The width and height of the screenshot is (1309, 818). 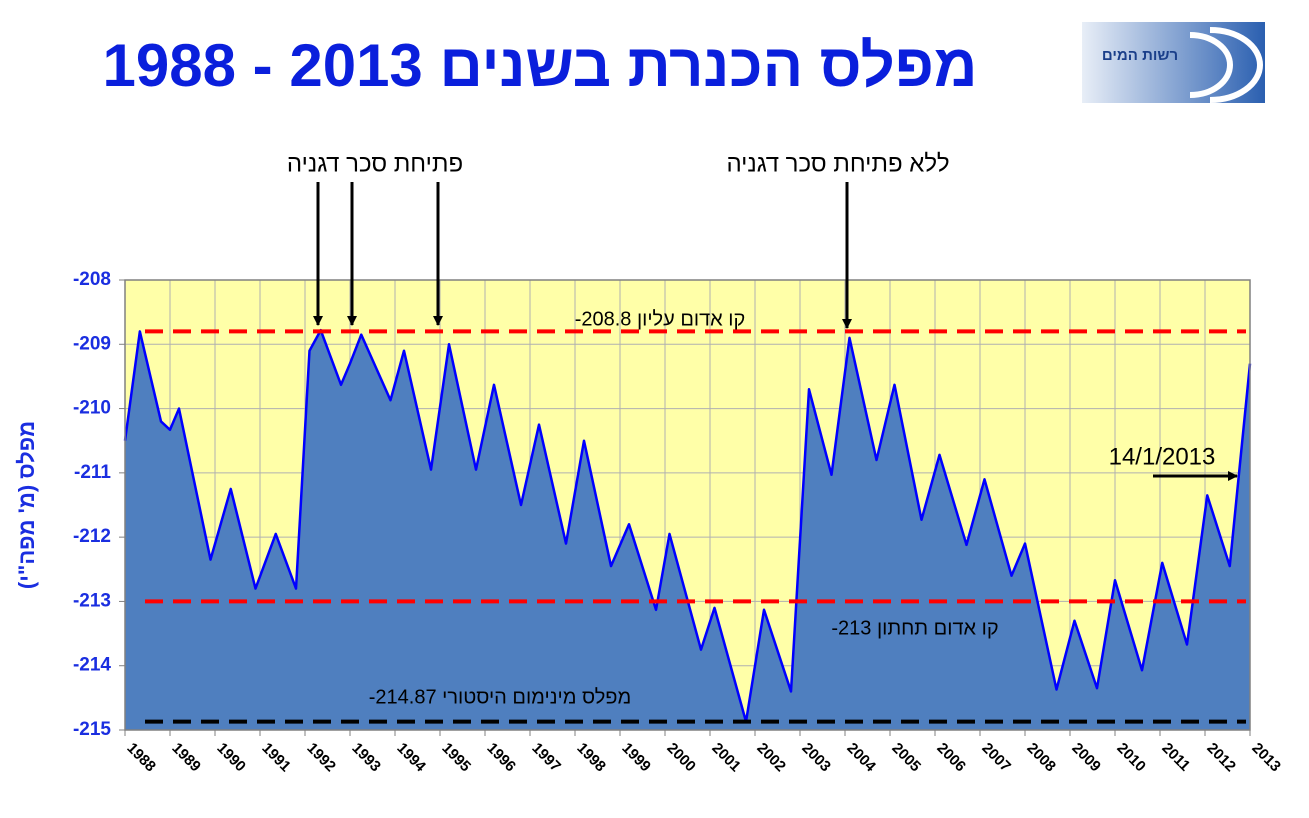 I want to click on logo: רשות המים, so click(x=1173, y=62).